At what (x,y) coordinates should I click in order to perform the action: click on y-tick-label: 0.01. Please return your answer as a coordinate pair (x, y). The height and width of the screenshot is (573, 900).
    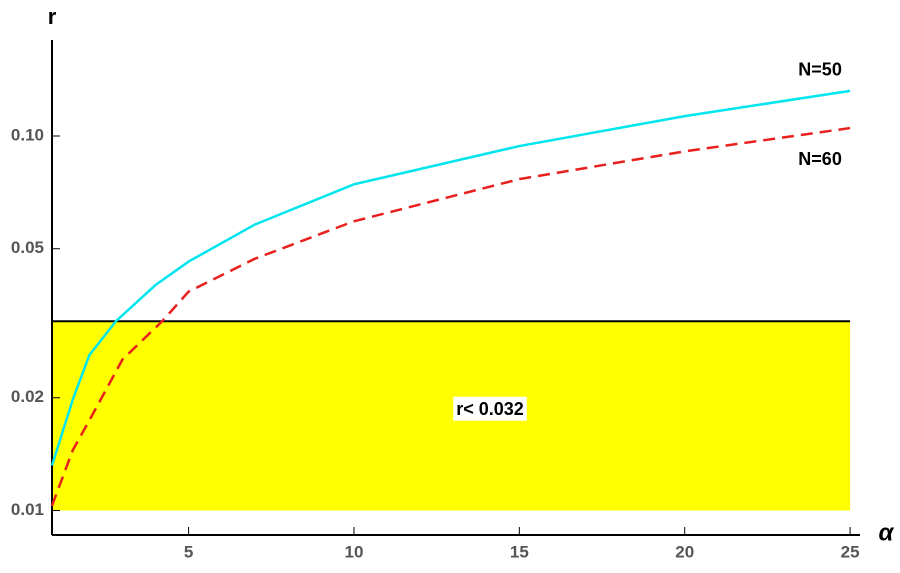
    Looking at the image, I should click on (27, 509).